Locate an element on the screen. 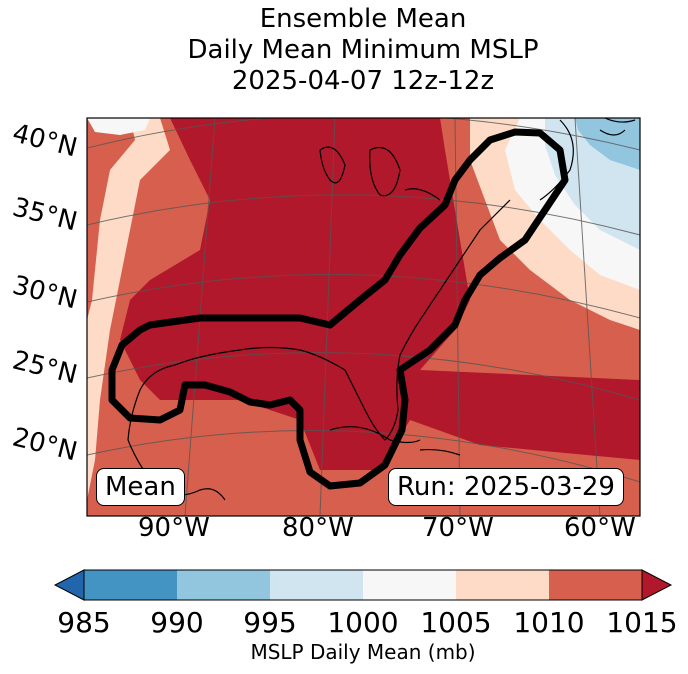  colorbar-tick-1005: 1005 is located at coordinates (456, 622).